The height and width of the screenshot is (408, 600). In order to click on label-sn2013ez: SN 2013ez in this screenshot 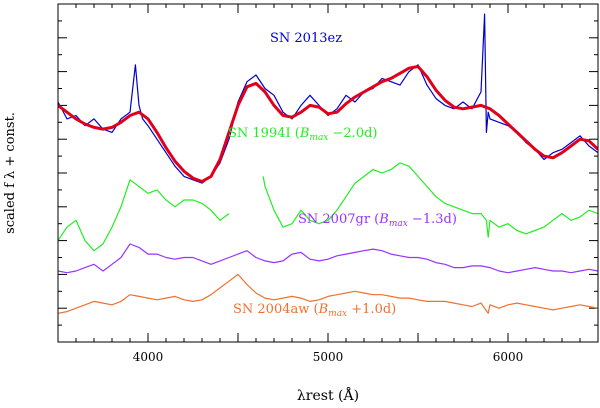, I will do `click(306, 38)`.